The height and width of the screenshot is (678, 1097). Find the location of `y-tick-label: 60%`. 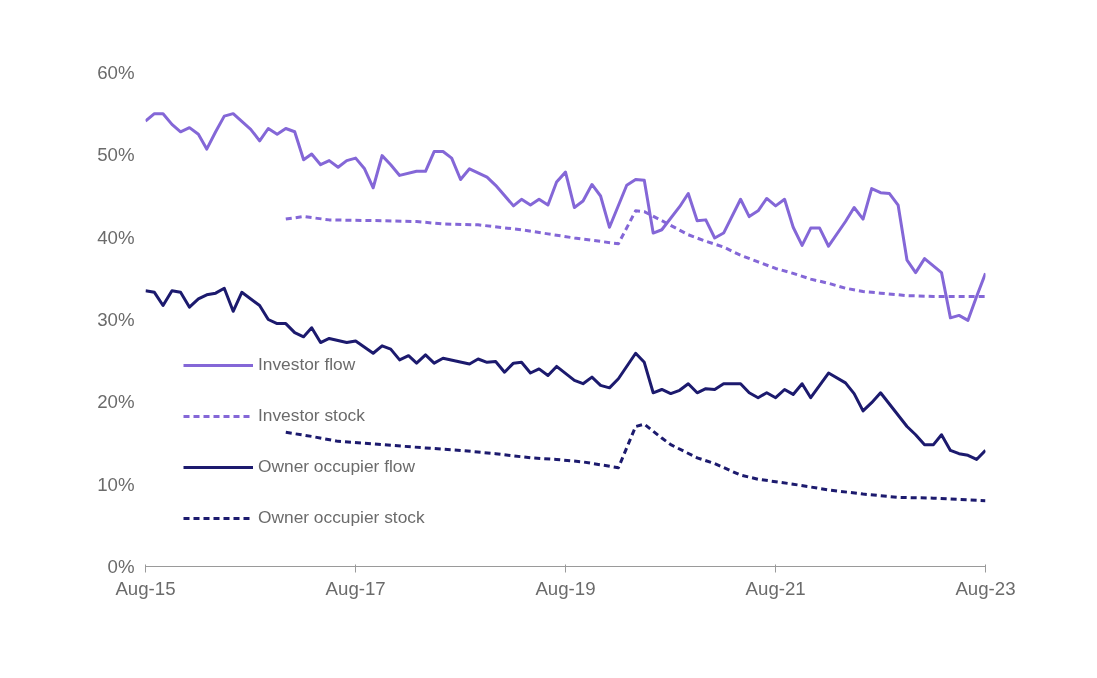

y-tick-label: 60% is located at coordinates (116, 72).